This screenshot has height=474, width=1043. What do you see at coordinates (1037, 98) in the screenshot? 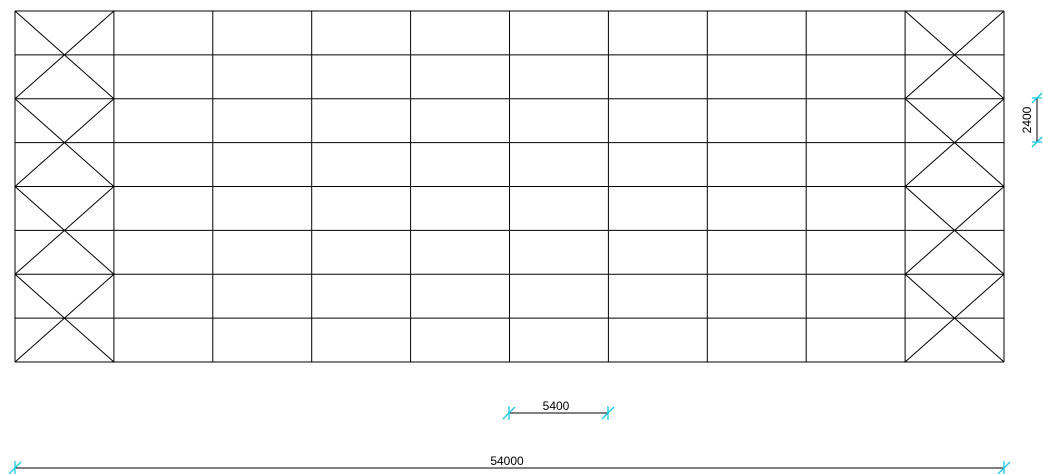
I see `row-height-tick-top` at bounding box center [1037, 98].